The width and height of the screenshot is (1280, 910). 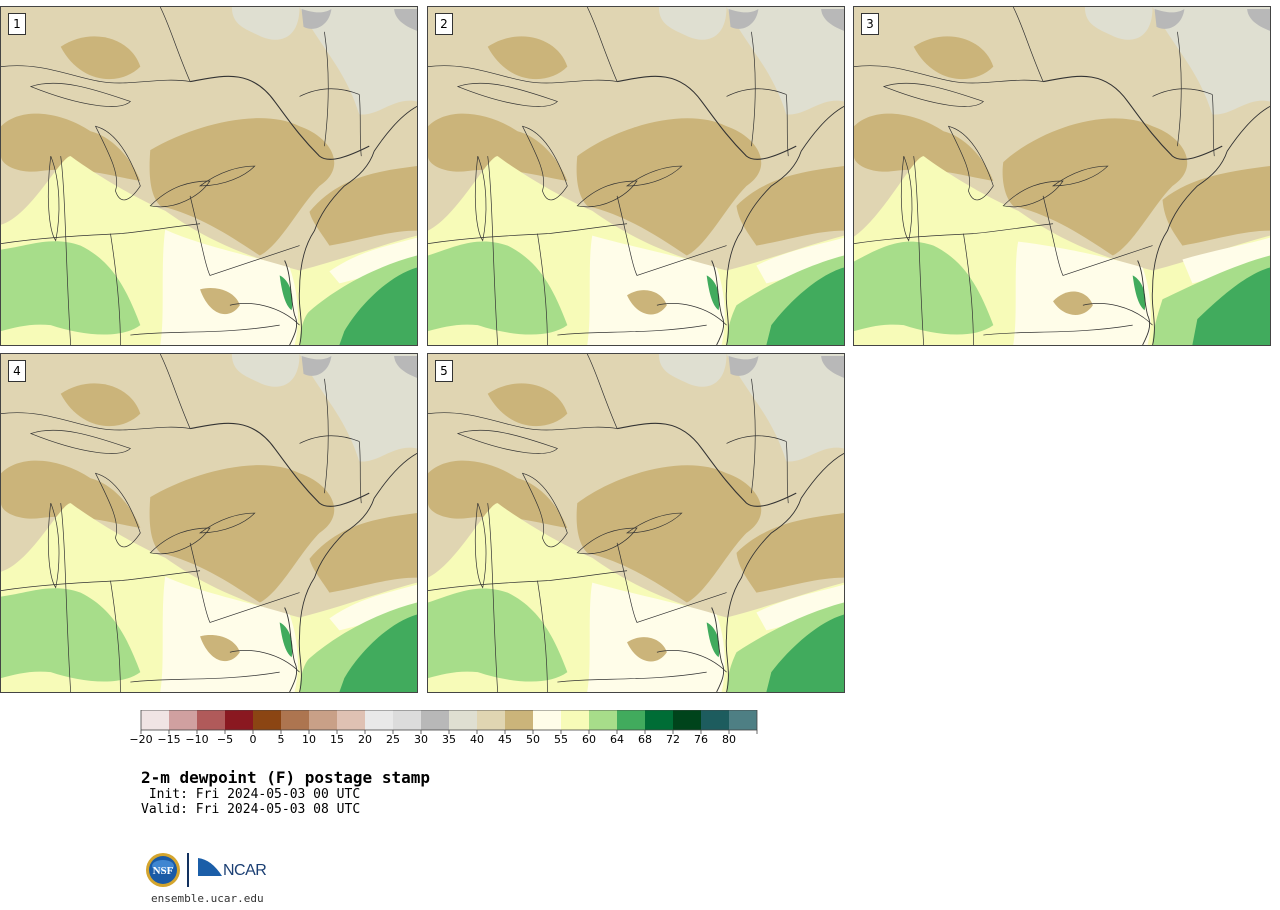 I want to click on colorbar-tick-label: −5, so click(x=225, y=739).